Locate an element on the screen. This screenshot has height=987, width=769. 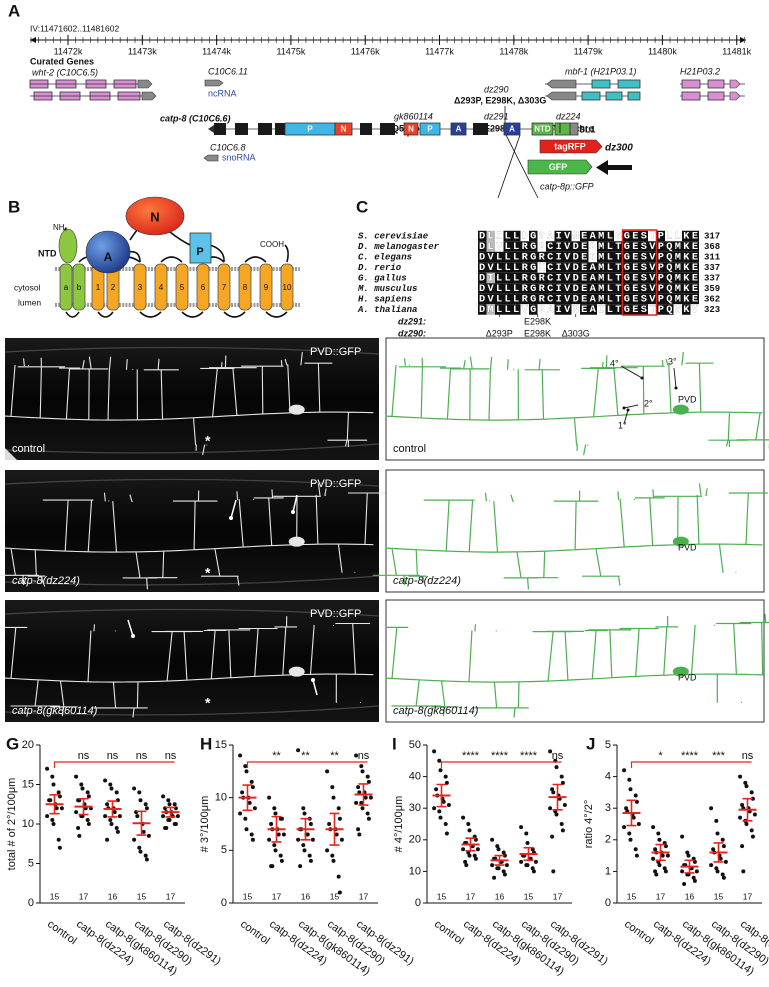
y-tick-label: 0 is located at coordinates (418, 903).